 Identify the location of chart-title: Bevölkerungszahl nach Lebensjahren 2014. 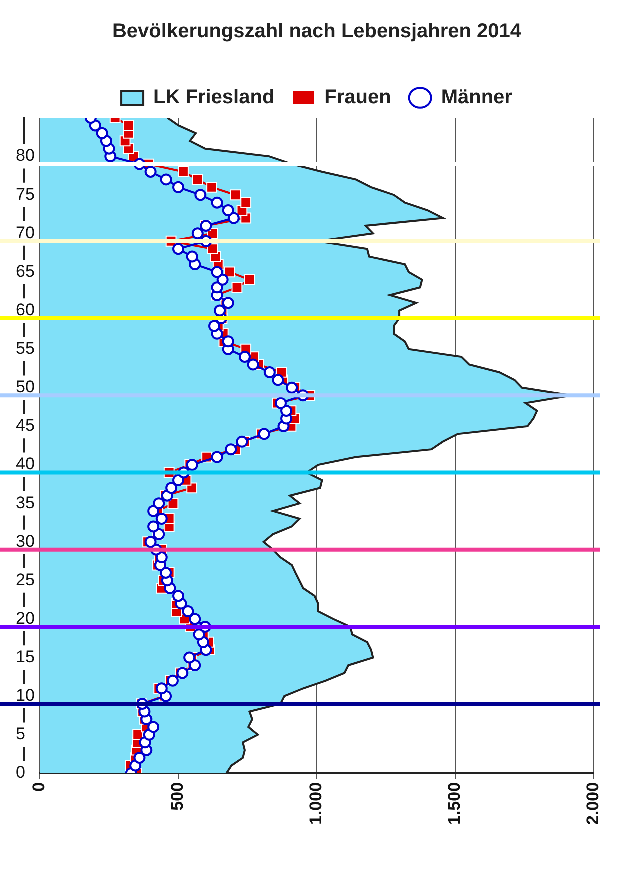
(317, 31).